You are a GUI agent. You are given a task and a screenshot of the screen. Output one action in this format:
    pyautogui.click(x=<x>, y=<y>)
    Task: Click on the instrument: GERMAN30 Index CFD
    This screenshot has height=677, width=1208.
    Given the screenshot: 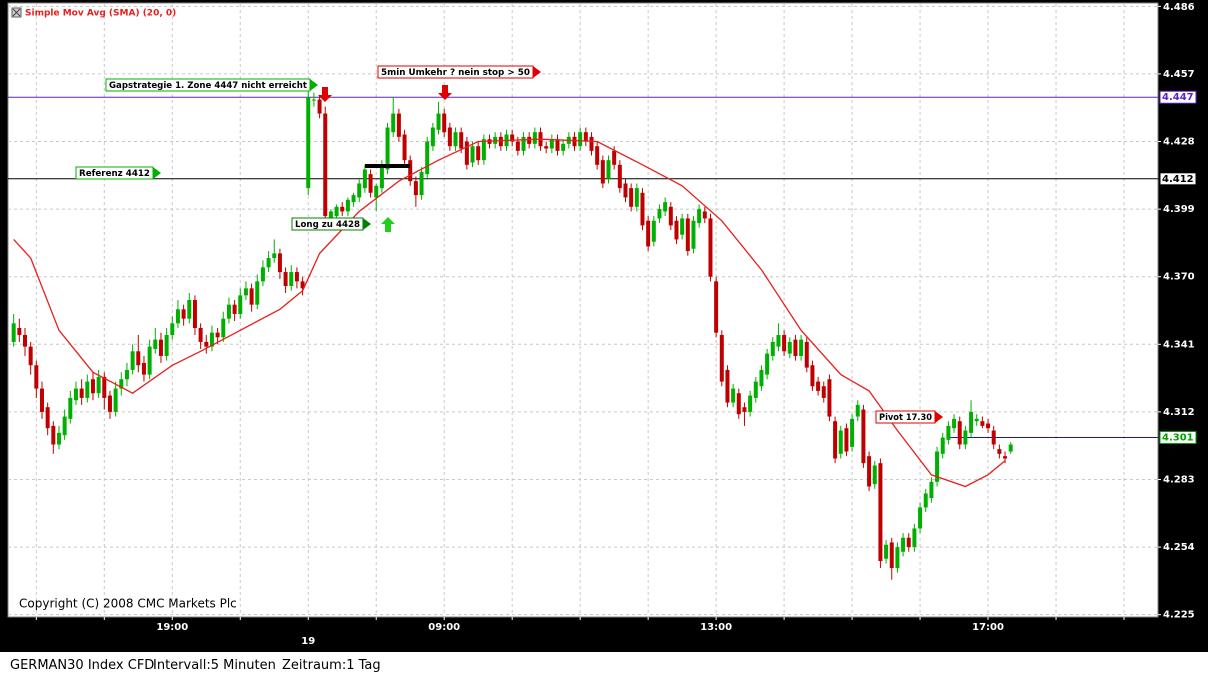 What is the action you would take?
    pyautogui.click(x=82, y=665)
    